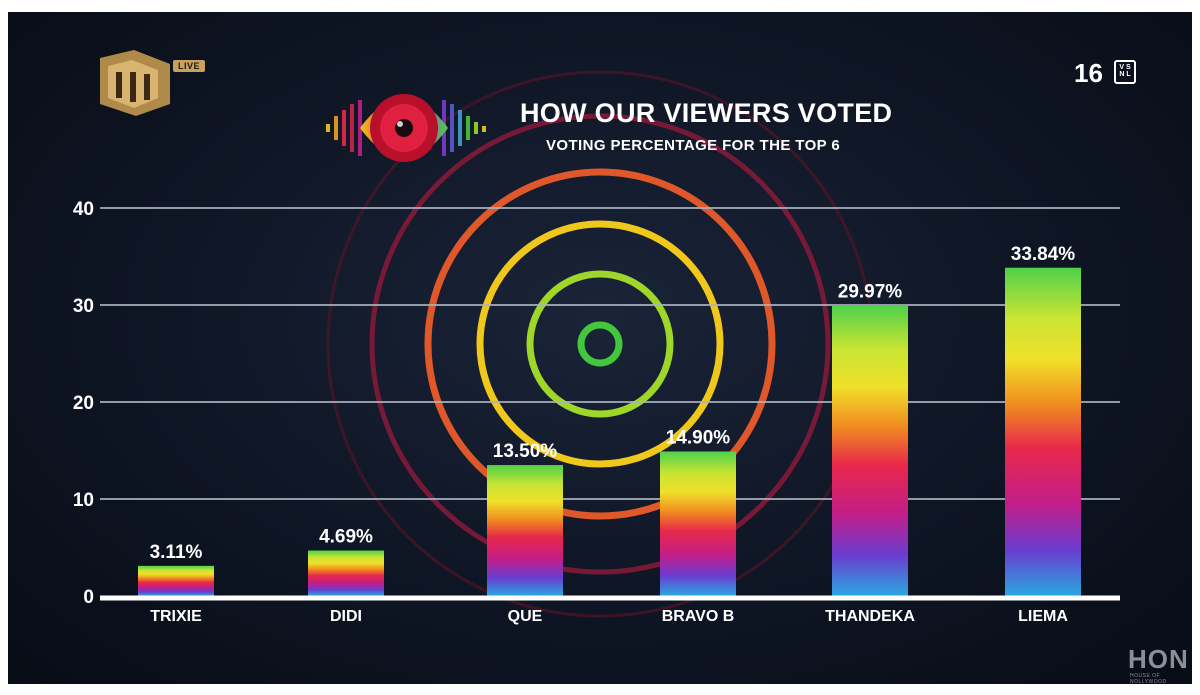 This screenshot has width=1200, height=695. What do you see at coordinates (525, 530) in the screenshot?
I see `bar-que` at bounding box center [525, 530].